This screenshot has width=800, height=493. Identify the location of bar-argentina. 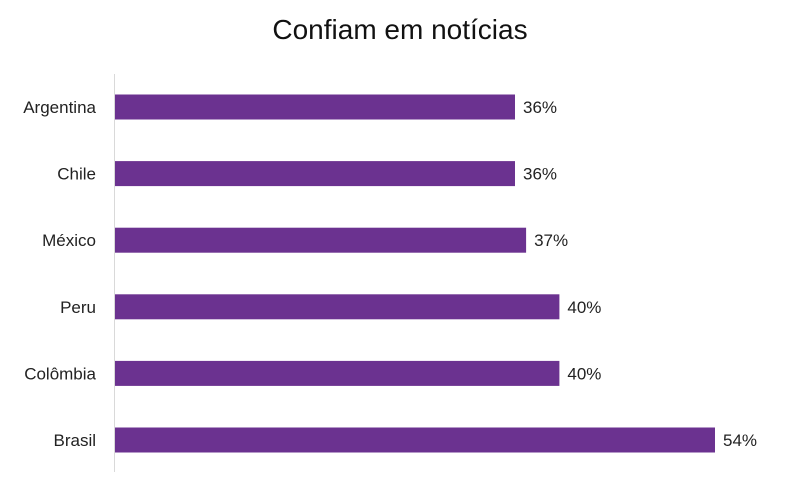
(315, 107).